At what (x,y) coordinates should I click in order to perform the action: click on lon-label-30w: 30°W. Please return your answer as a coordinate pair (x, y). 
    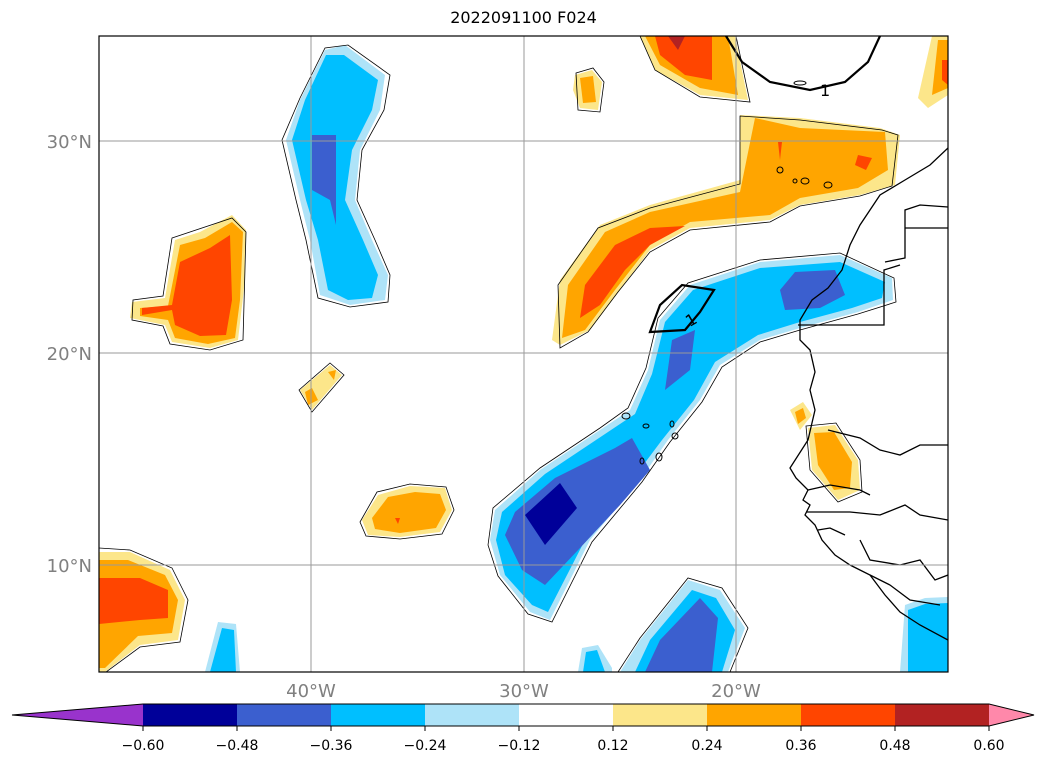
    Looking at the image, I should click on (524, 691).